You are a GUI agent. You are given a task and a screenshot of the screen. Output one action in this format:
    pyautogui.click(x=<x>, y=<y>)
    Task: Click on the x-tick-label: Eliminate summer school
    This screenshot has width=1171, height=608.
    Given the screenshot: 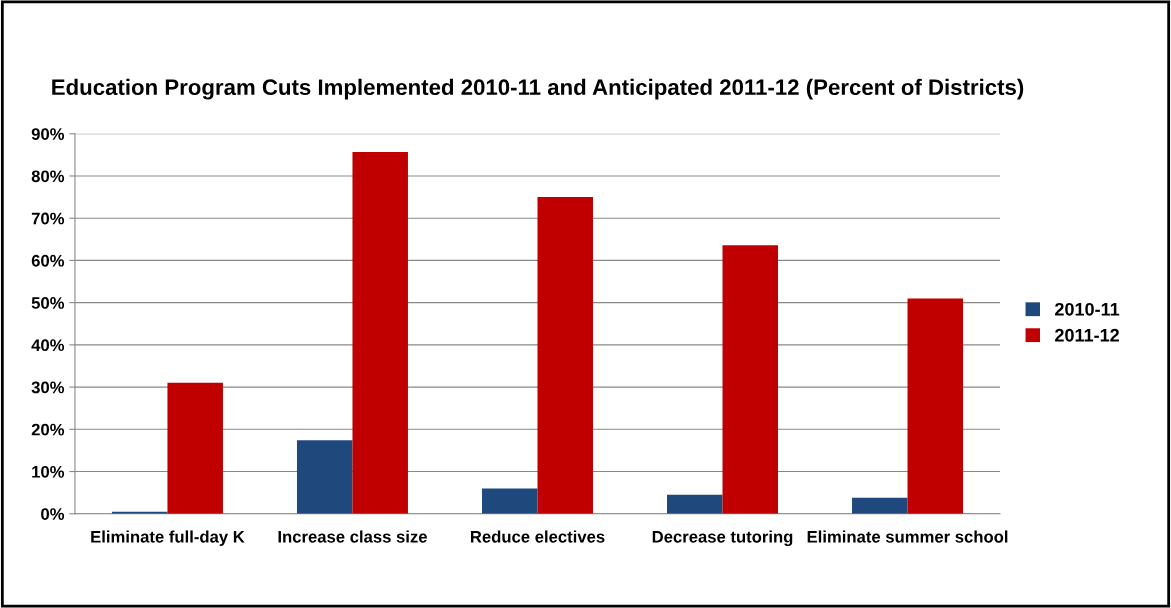 What is the action you would take?
    pyautogui.click(x=907, y=536)
    